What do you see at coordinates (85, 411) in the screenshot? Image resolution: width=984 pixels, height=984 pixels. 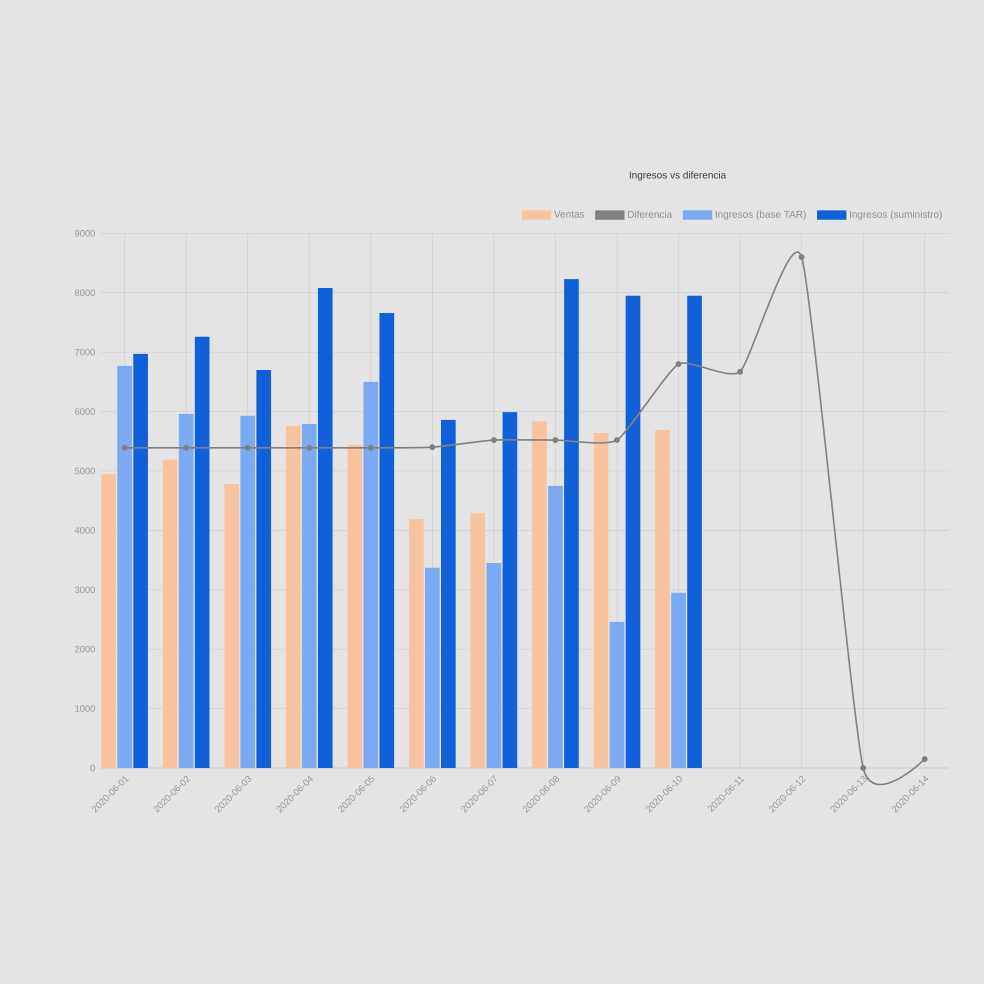 I see `y-tick-label: 6000` at bounding box center [85, 411].